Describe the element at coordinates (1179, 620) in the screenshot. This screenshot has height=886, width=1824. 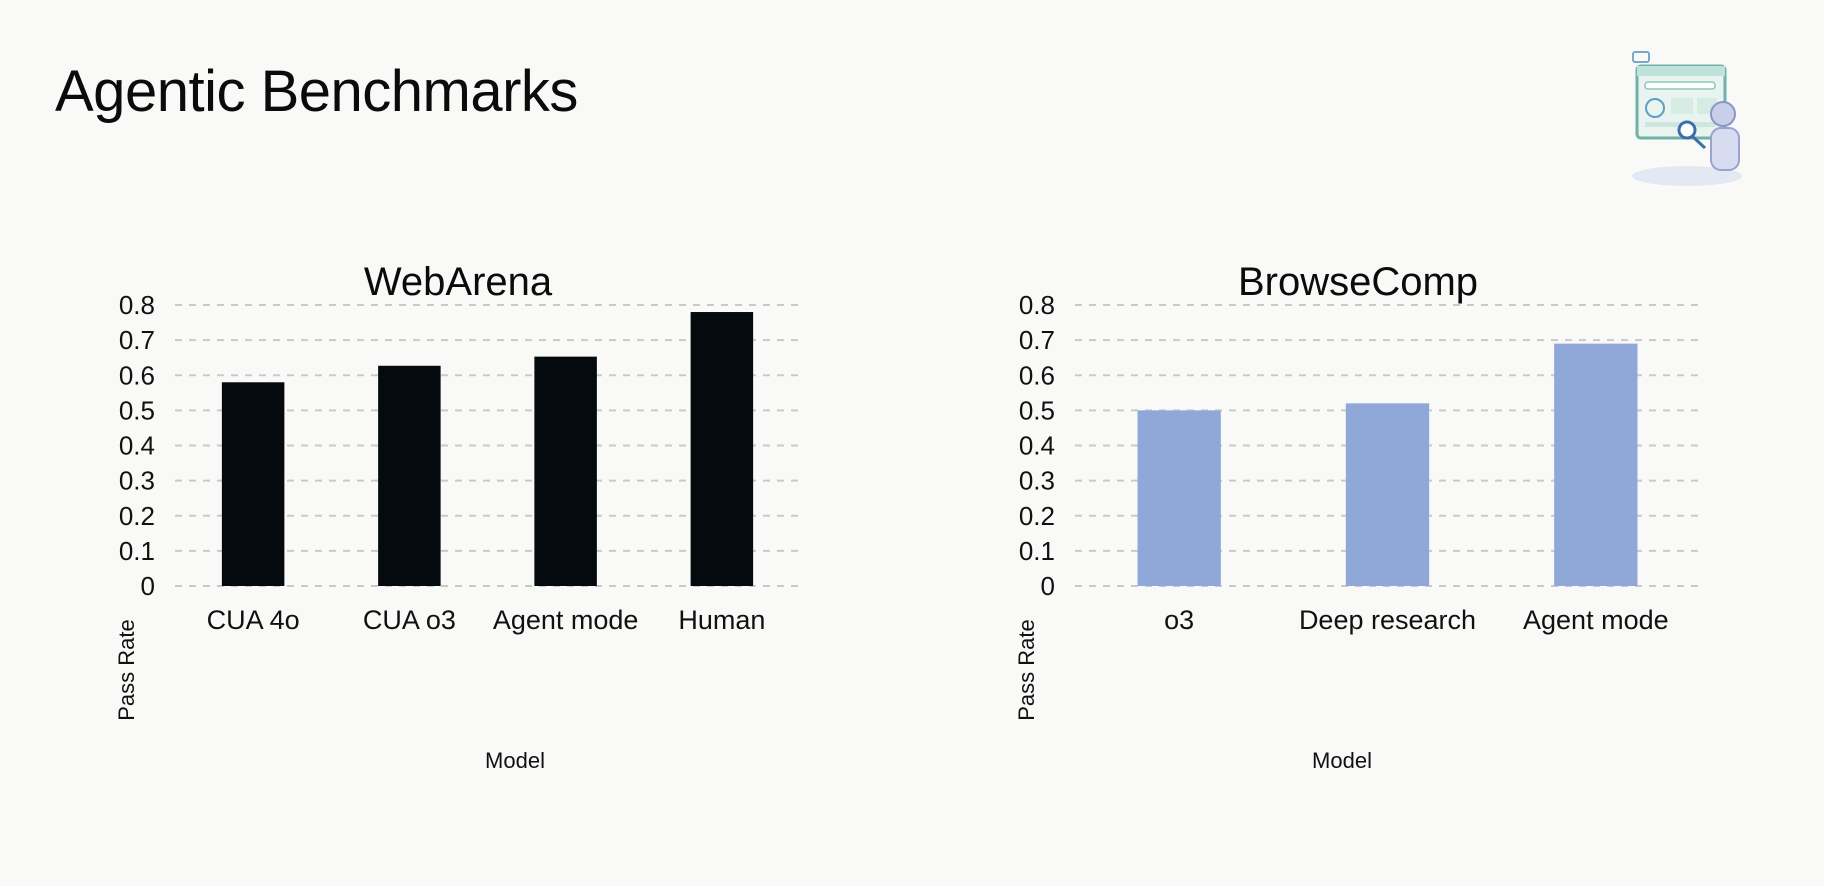
I see `x-category-label: o3` at that location.